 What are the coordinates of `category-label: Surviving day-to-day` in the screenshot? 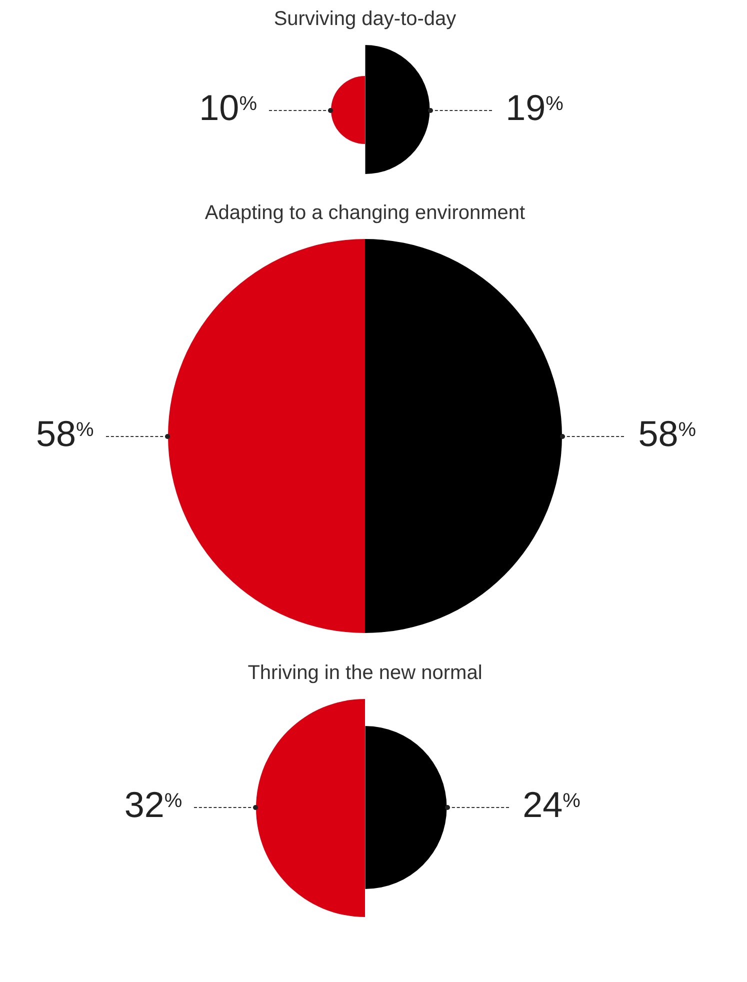 It's located at (365, 19).